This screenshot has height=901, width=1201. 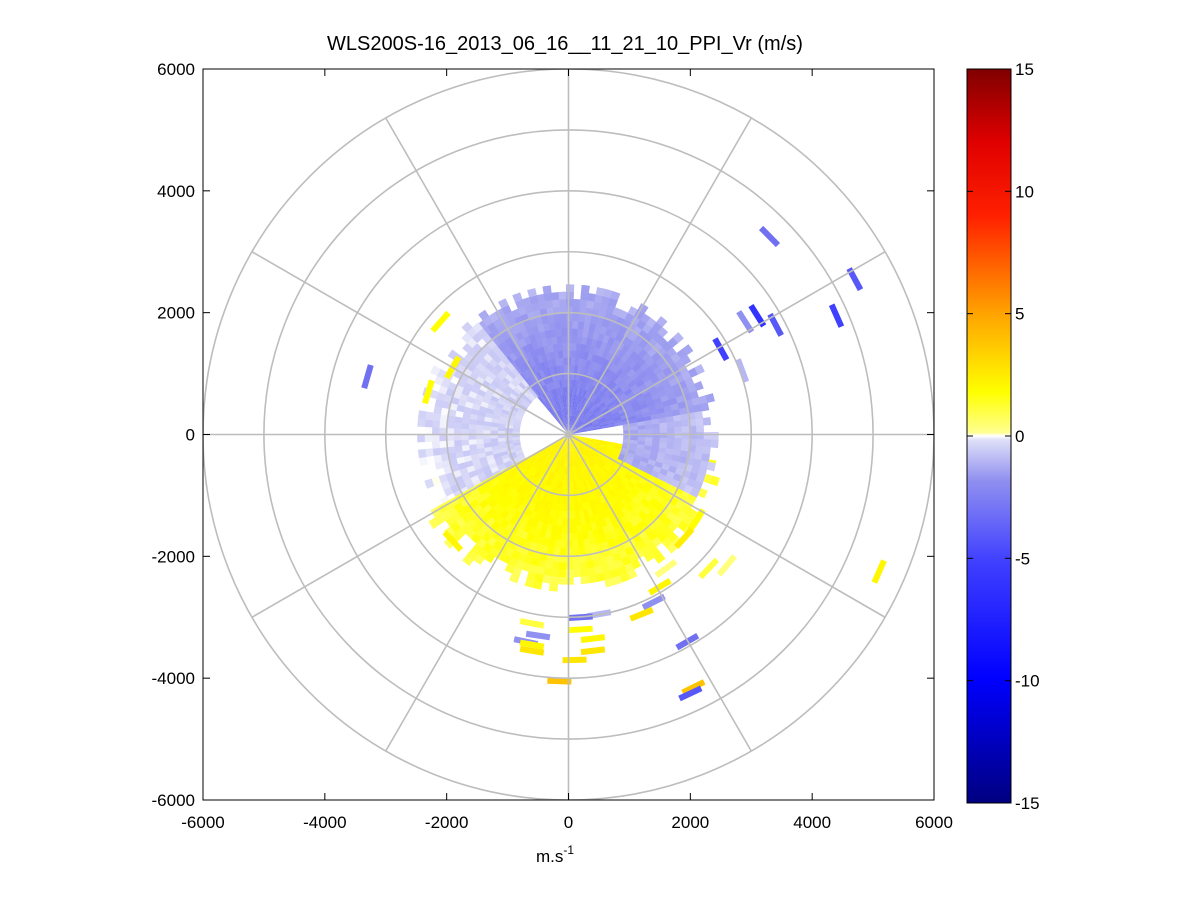 What do you see at coordinates (324, 822) in the screenshot?
I see `x-tick-label: -4000` at bounding box center [324, 822].